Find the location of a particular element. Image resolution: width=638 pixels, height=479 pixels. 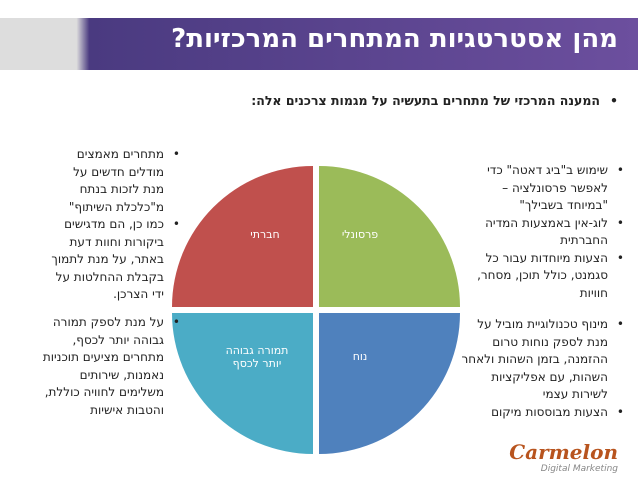

bullet: לוג-אין באמצעות המדיה החברתית is located at coordinates (541, 232).